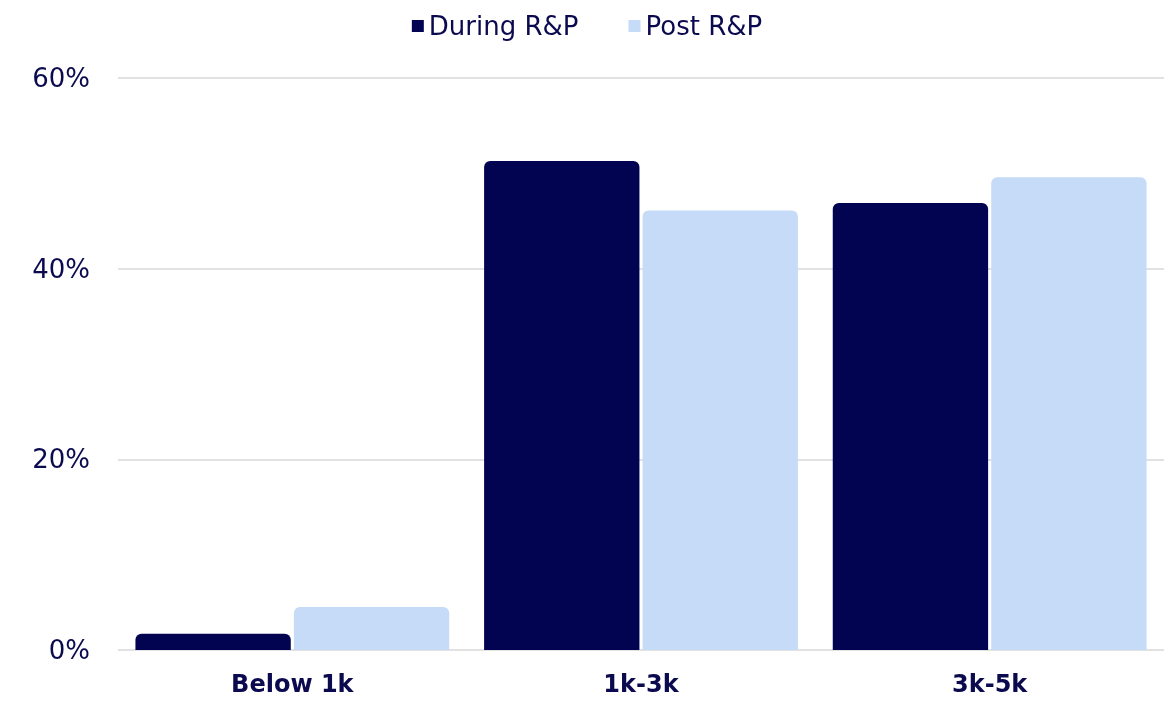  I want to click on legend-label: During R&P, so click(503, 26).